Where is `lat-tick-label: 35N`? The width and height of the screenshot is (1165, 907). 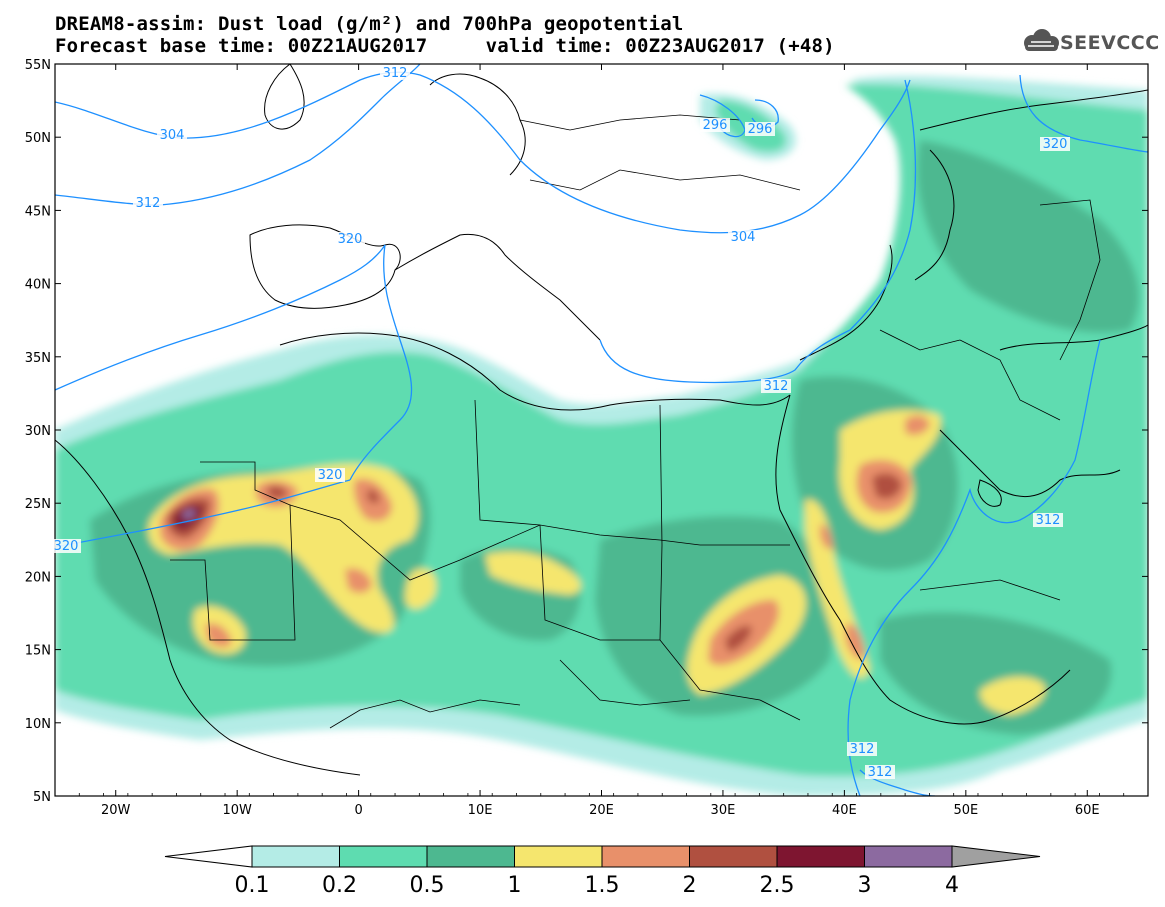
lat-tick-label: 35N is located at coordinates (38, 358).